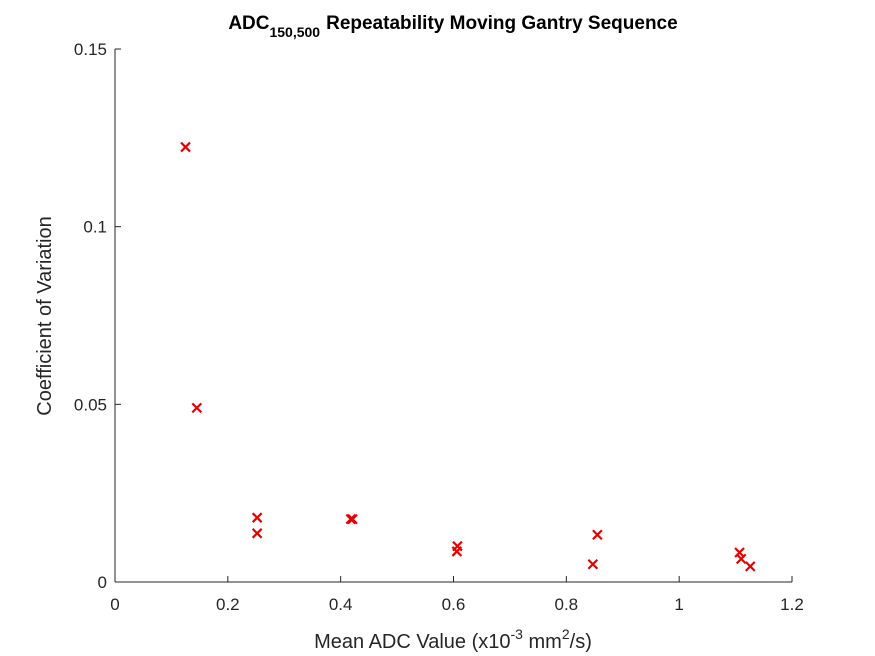 The height and width of the screenshot is (656, 875). Describe the element at coordinates (517, 634) in the screenshot. I see `xlabel-exp1: -3` at that location.